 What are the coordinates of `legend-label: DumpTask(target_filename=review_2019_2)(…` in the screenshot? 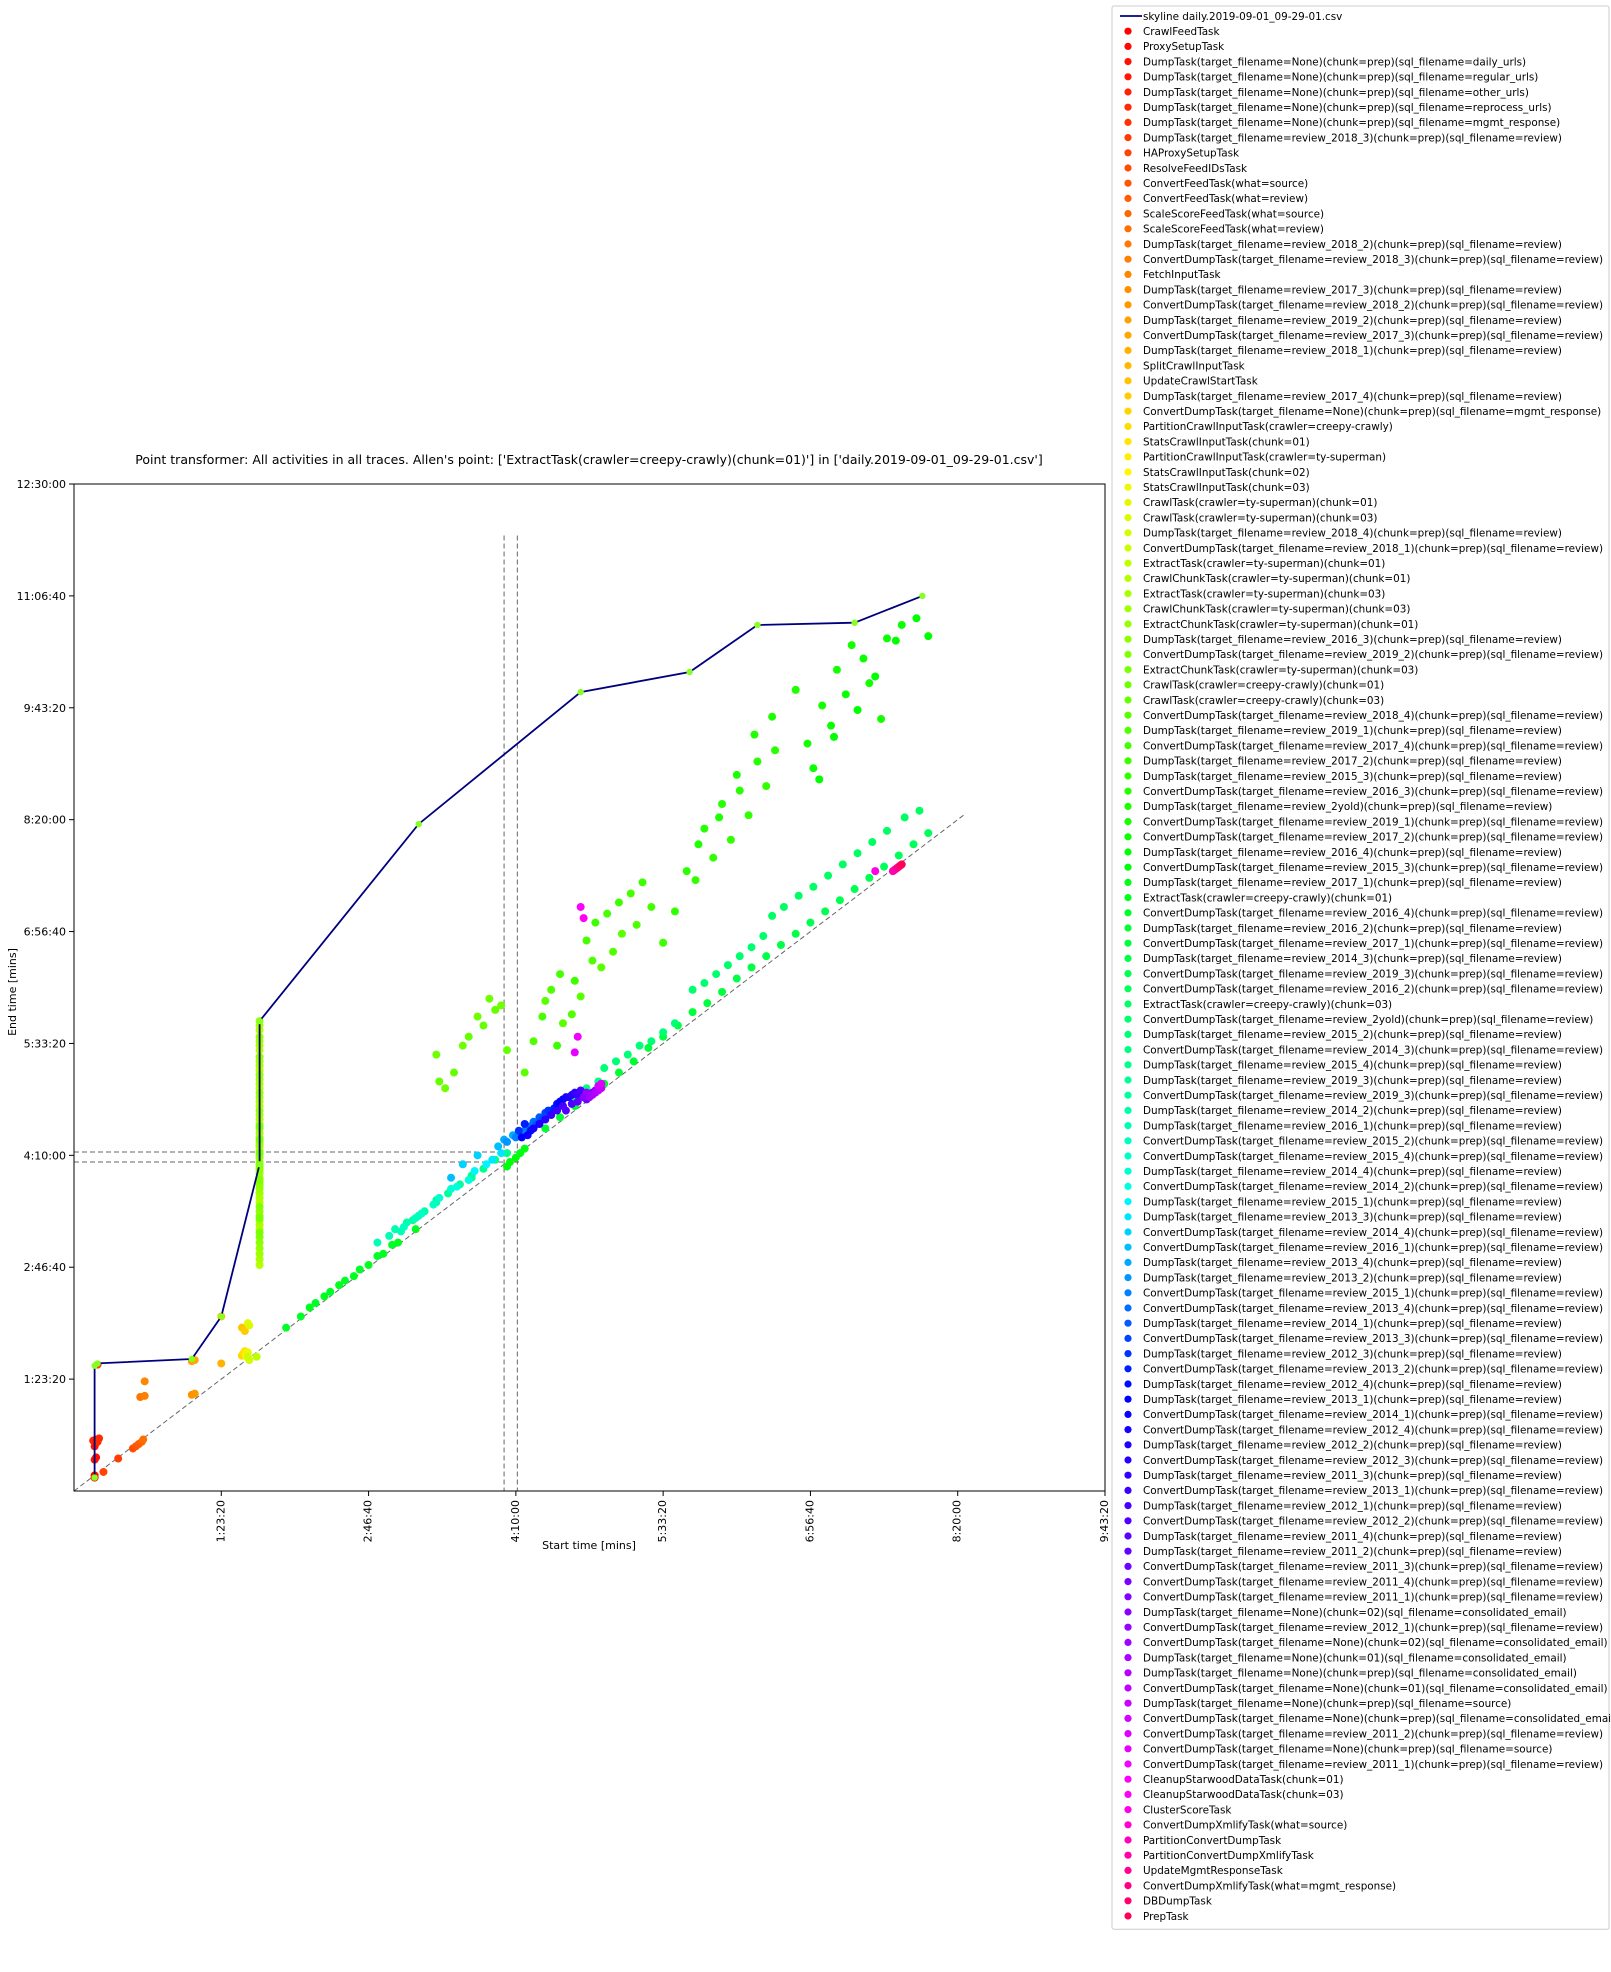 It's located at (1352, 321).